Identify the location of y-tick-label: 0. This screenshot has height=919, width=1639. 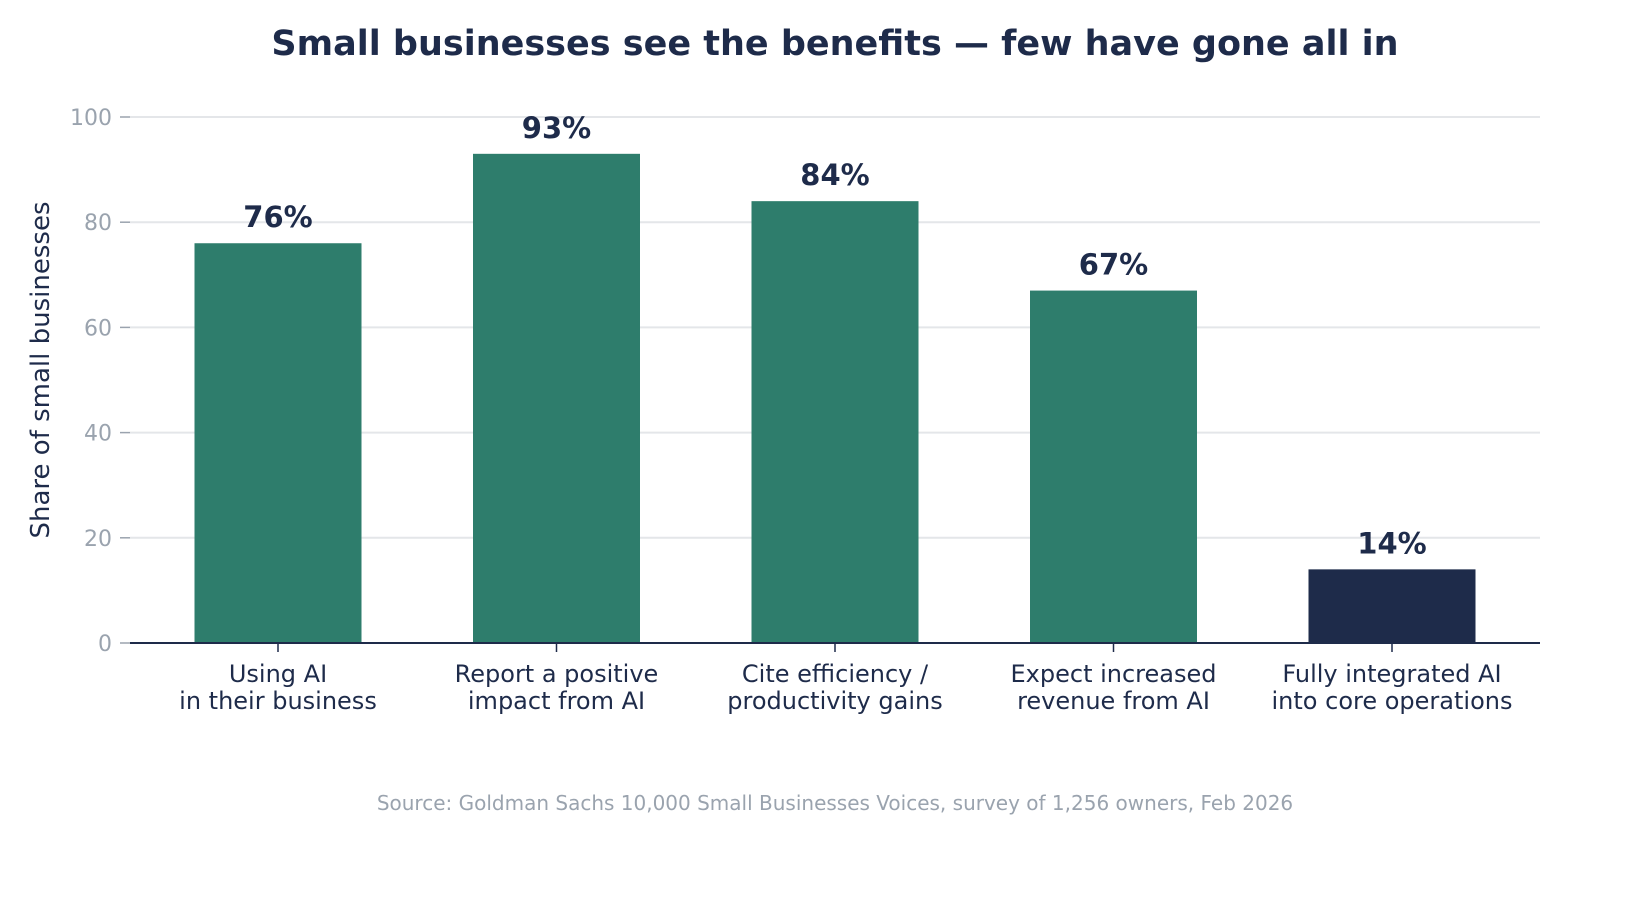
(105, 644).